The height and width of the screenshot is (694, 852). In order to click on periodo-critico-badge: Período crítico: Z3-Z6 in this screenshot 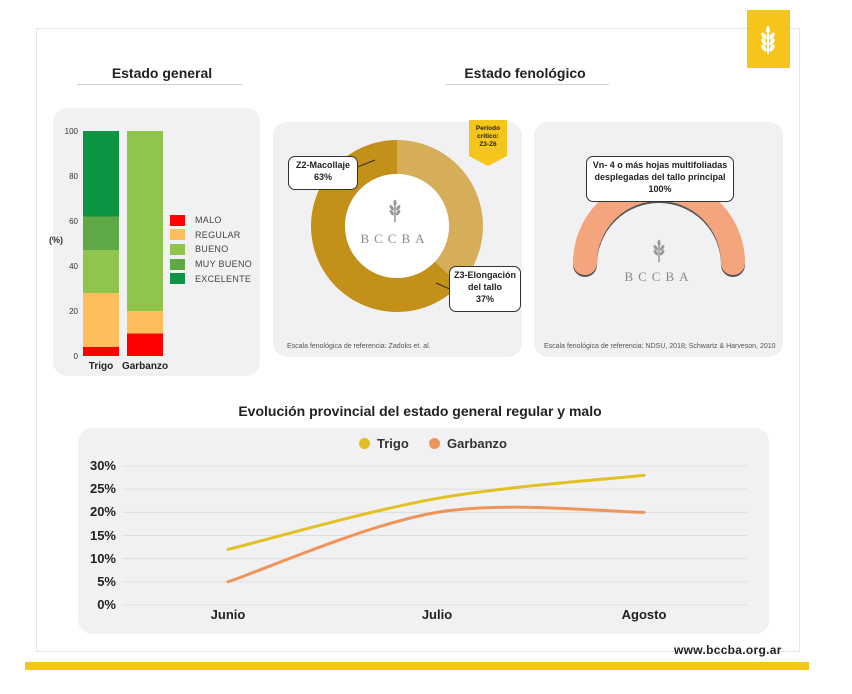, I will do `click(488, 144)`.